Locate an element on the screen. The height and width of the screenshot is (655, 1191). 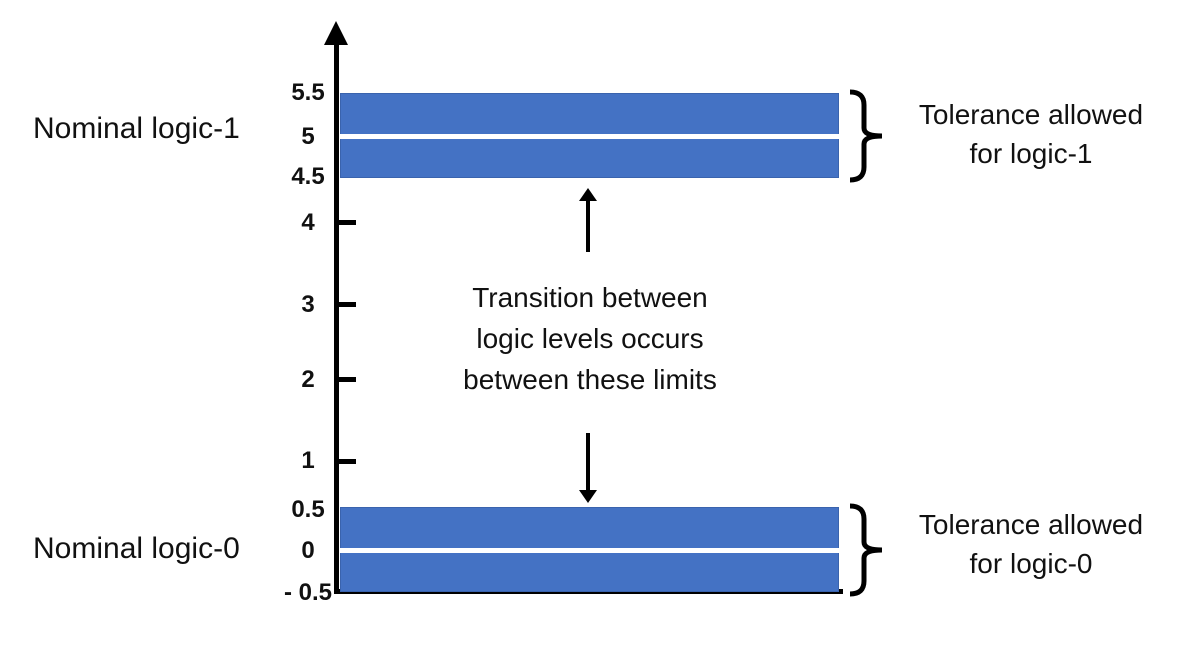
tolerance-logic-1-label: Tolerance allowed for logic-1 is located at coordinates (1031, 134).